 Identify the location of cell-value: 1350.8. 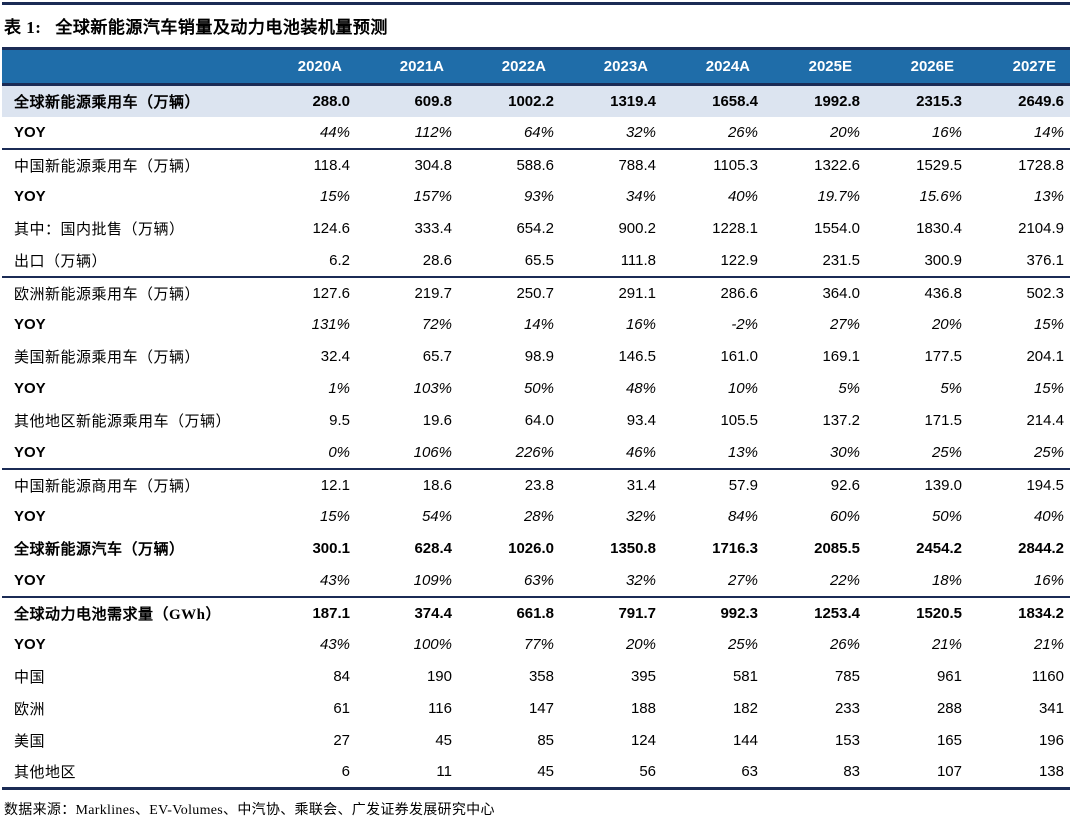
(633, 548).